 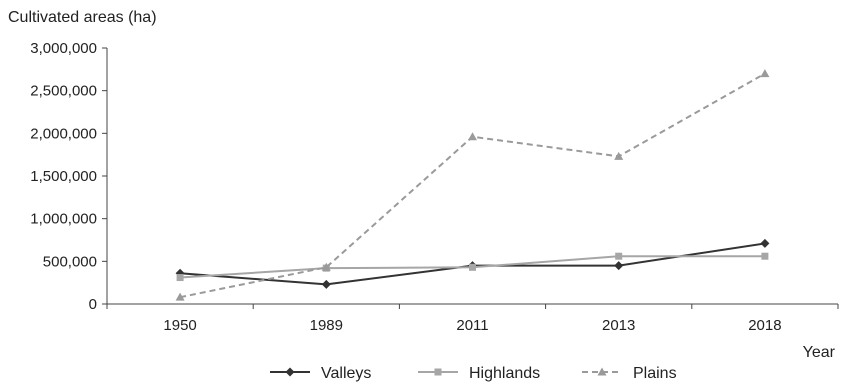 I want to click on legend: Valleys Highlands Plains, so click(x=473, y=373).